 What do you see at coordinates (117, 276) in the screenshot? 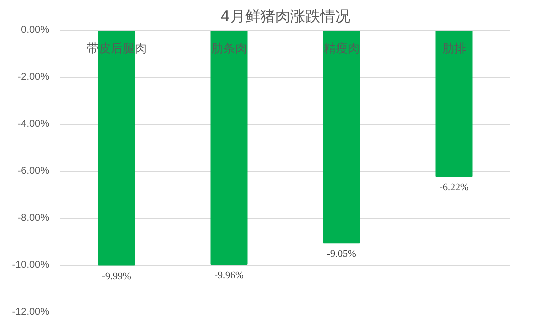
I see `data-label: -9.99%` at bounding box center [117, 276].